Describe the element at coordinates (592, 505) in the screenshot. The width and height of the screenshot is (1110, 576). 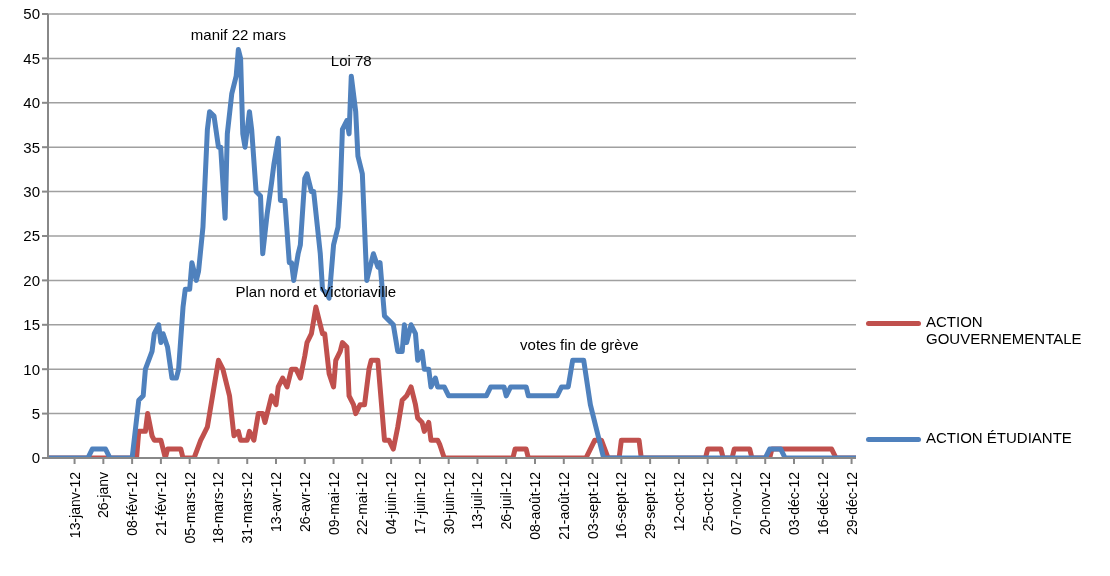
I see `x-tick-label: 03-sept-12` at that location.